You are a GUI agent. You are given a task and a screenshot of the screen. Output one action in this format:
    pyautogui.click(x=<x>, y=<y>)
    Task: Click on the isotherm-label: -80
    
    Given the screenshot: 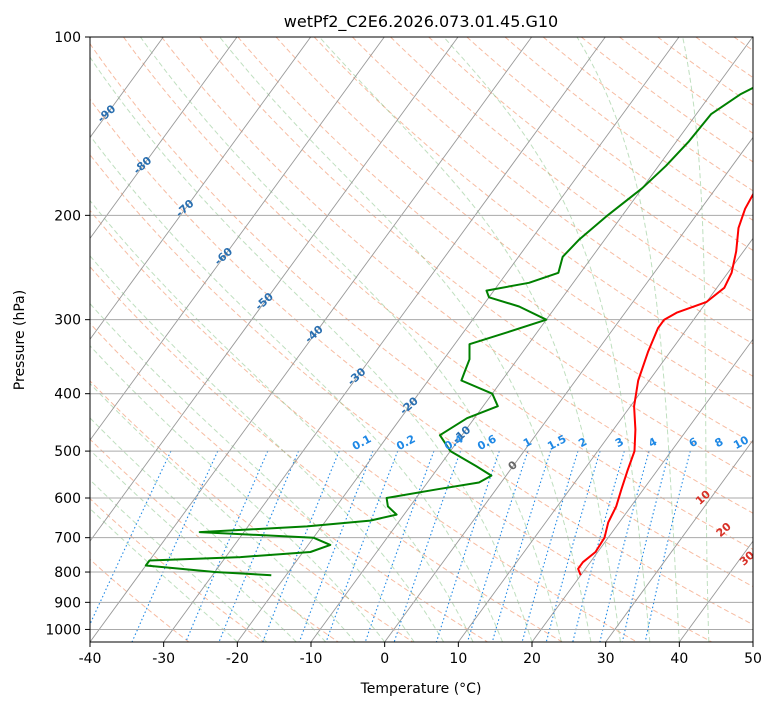 What is the action you would take?
    pyautogui.click(x=143, y=165)
    